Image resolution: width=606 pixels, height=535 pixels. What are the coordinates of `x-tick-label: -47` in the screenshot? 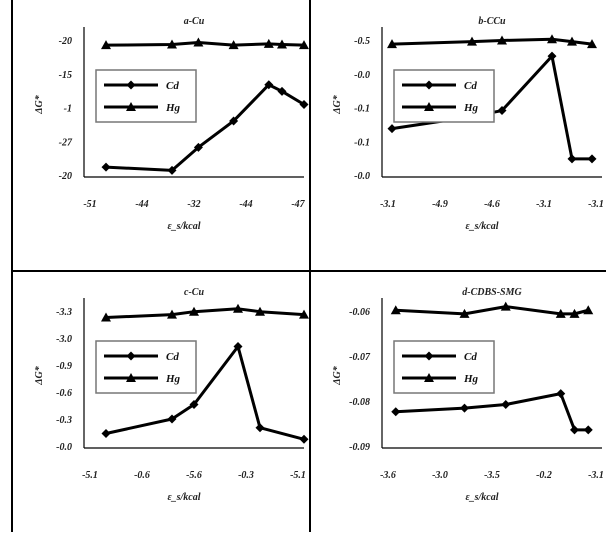 It's located at (298, 204).